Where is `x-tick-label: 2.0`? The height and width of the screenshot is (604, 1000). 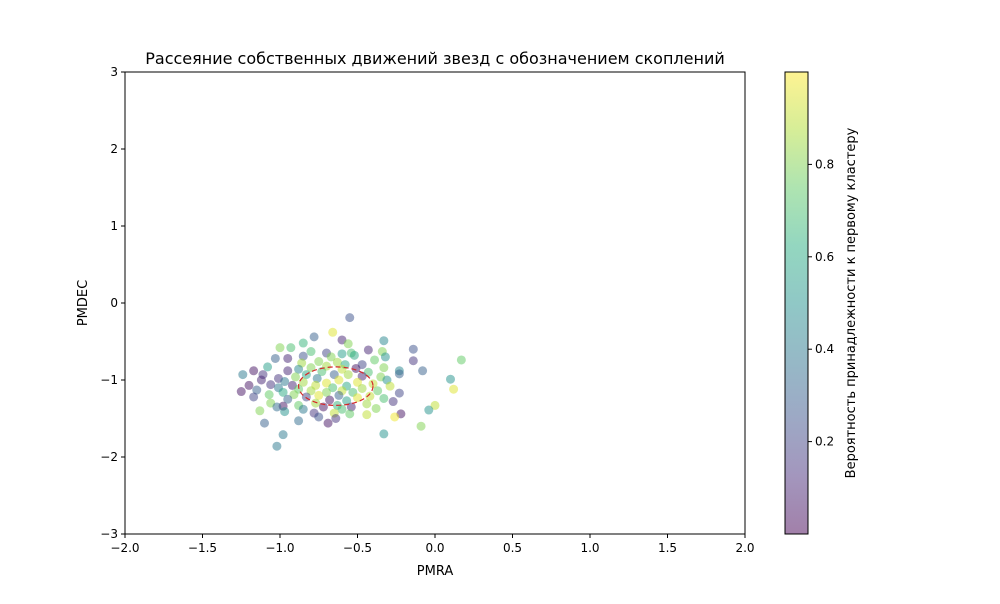 x-tick-label: 2.0 is located at coordinates (744, 548).